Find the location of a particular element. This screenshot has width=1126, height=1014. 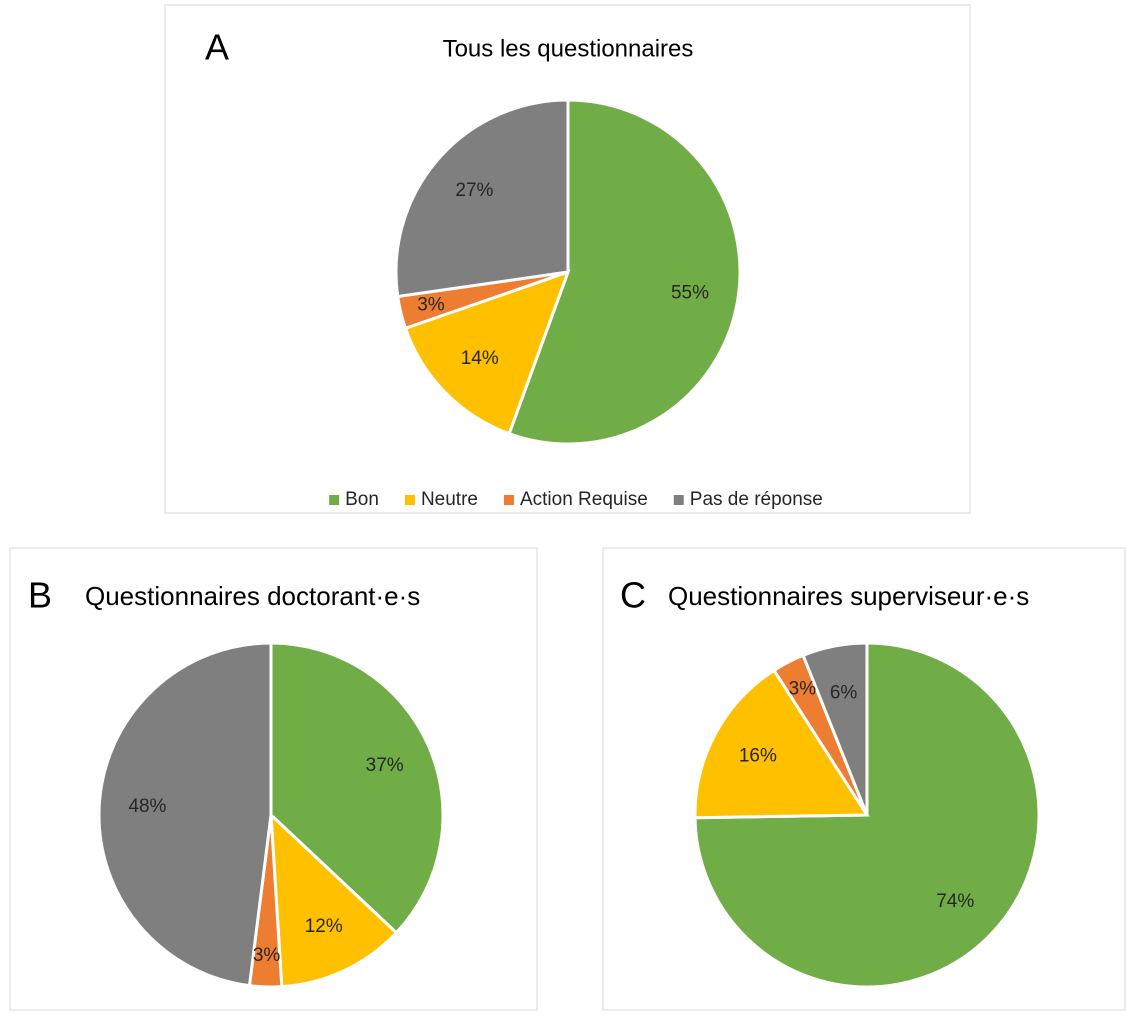

legend-label: Bon is located at coordinates (362, 499).